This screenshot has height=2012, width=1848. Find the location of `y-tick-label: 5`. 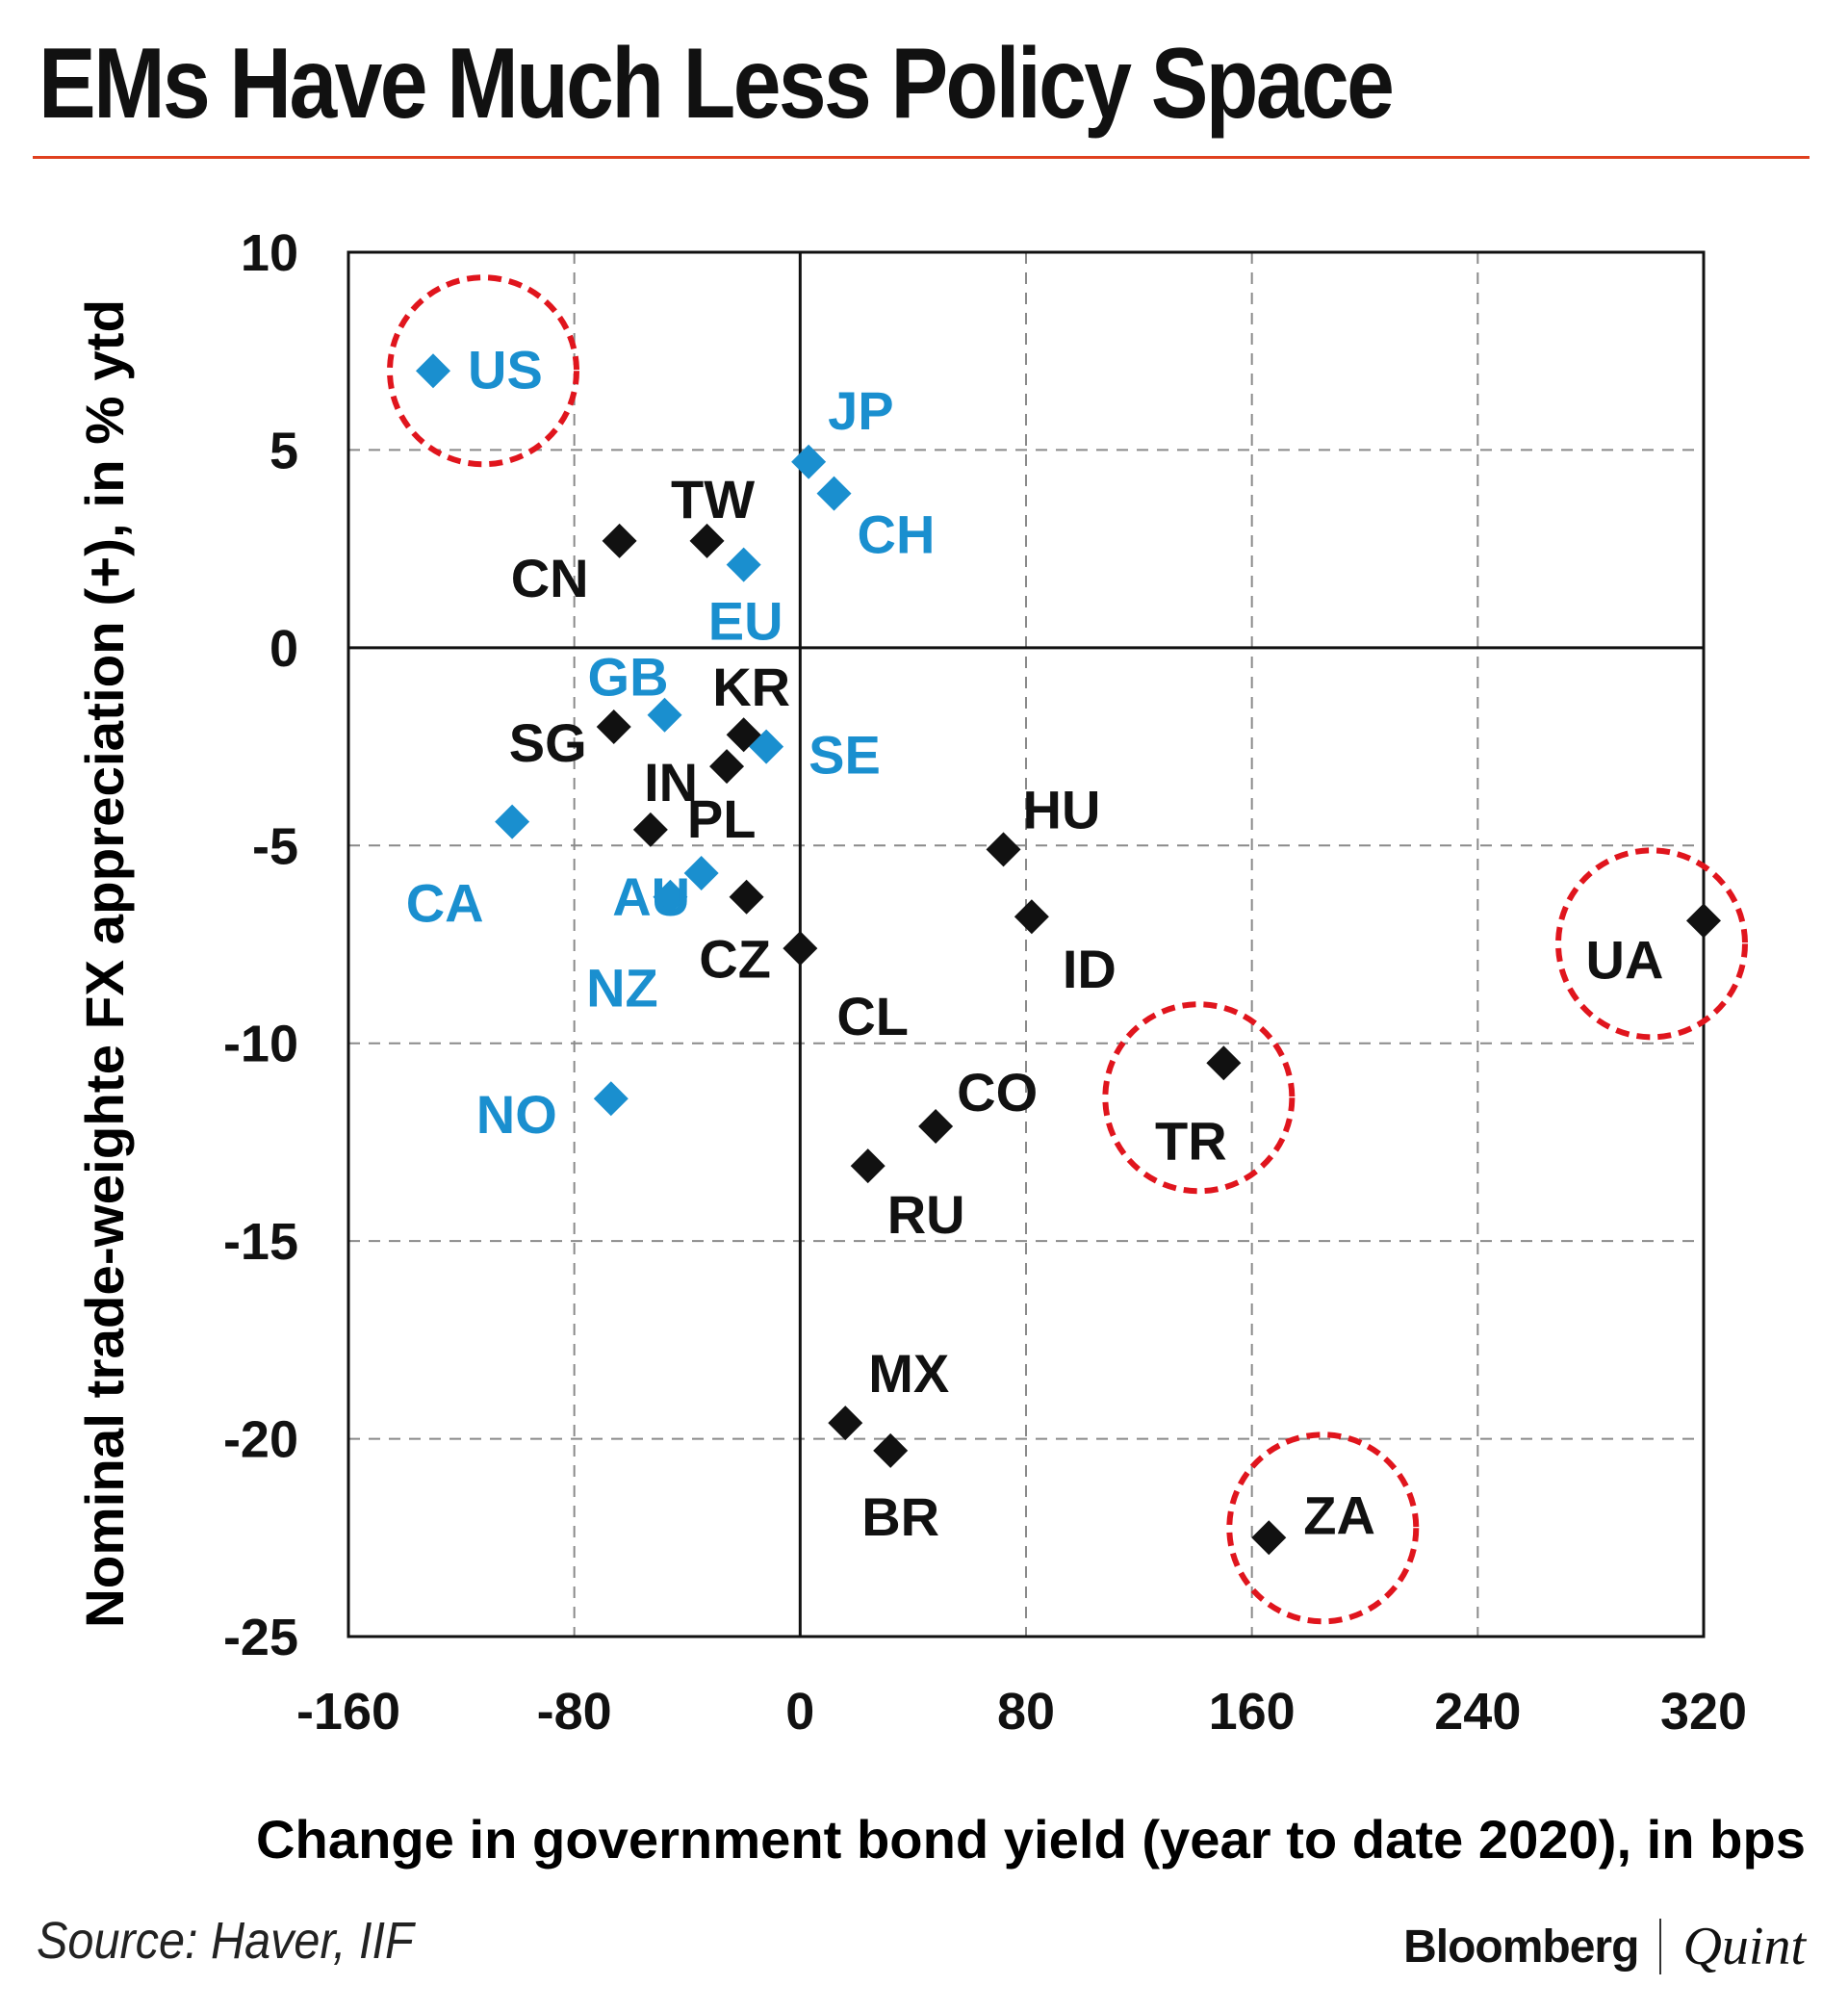

y-tick-label: 5 is located at coordinates (284, 451).